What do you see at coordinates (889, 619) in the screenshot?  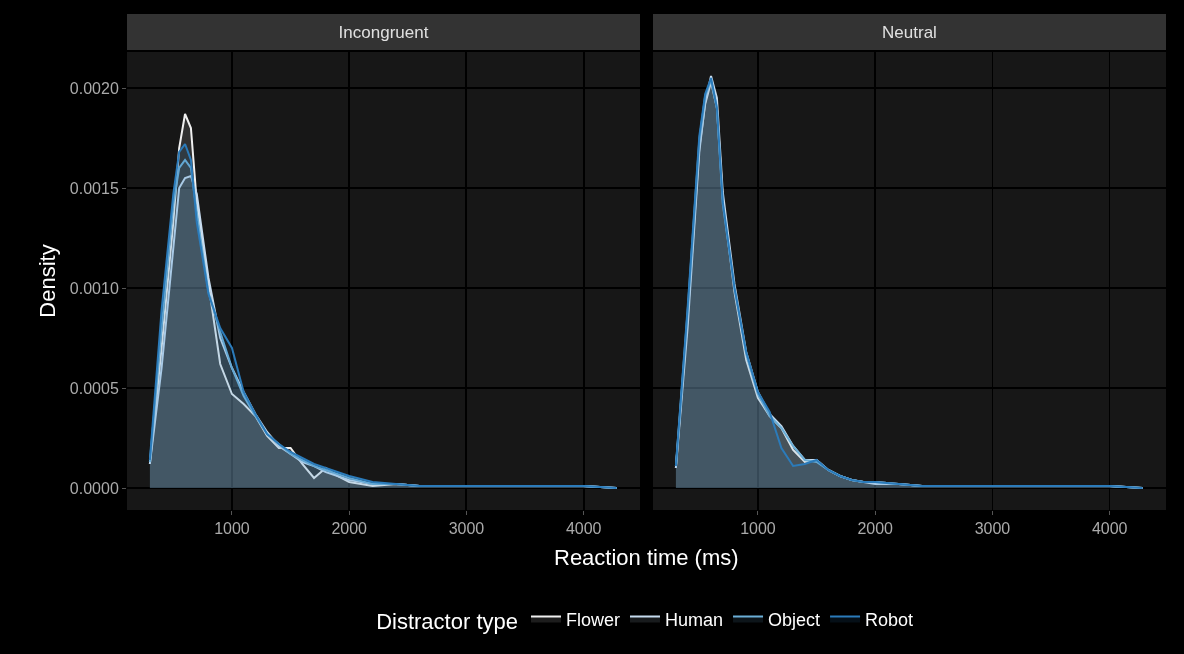 I see `legend-label: Robot` at bounding box center [889, 619].